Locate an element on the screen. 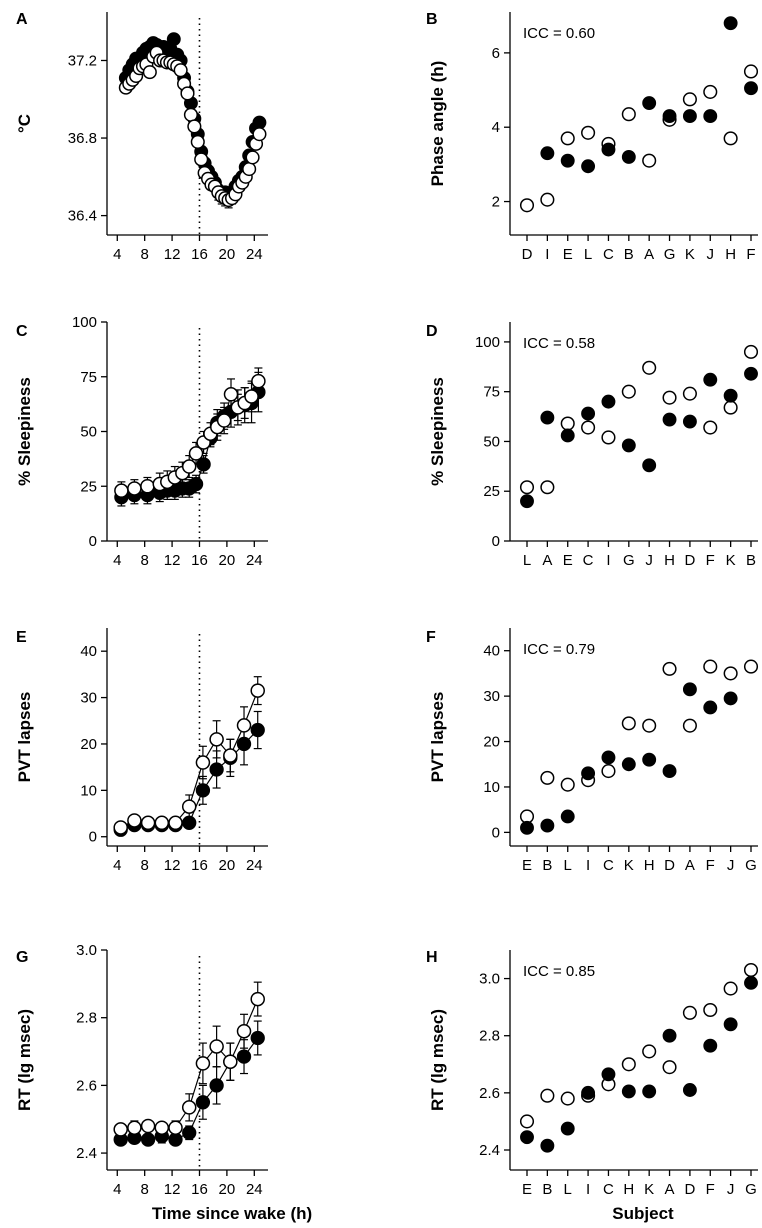 Image resolution: width=762 pixels, height=1228 pixels. icc-annotation: ICC = 0.79 is located at coordinates (559, 649).